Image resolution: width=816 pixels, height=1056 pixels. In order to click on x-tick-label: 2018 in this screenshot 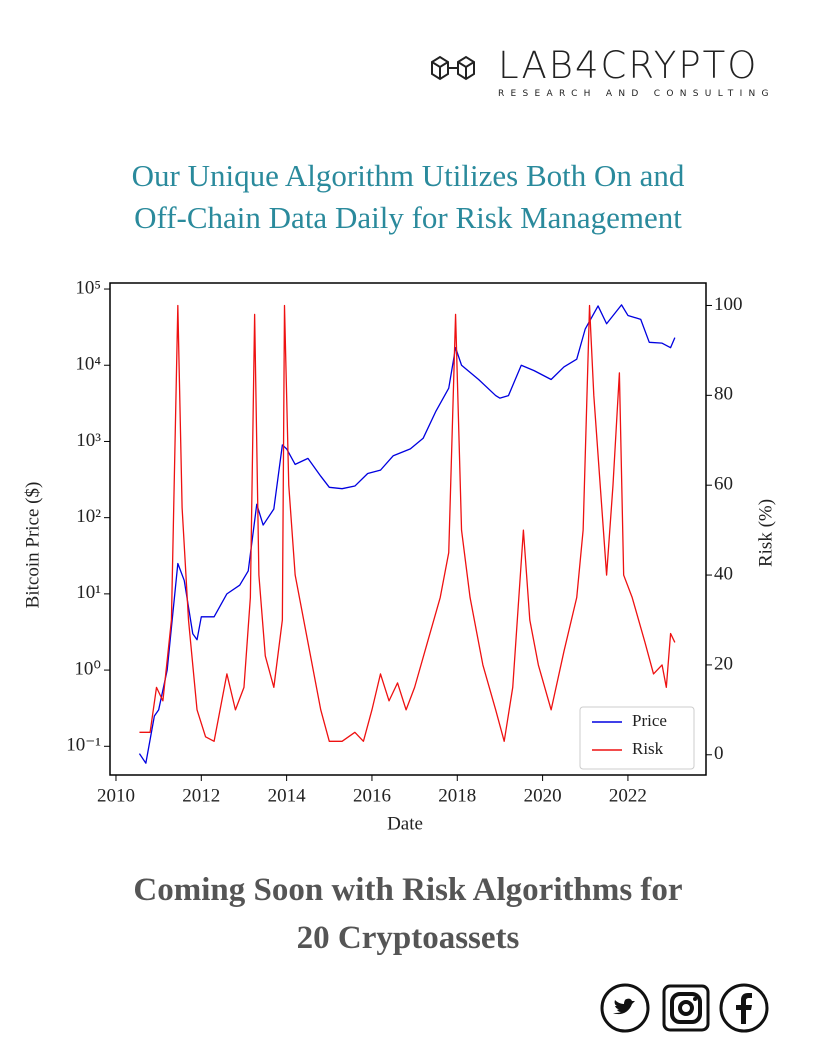, I will do `click(457, 795)`.